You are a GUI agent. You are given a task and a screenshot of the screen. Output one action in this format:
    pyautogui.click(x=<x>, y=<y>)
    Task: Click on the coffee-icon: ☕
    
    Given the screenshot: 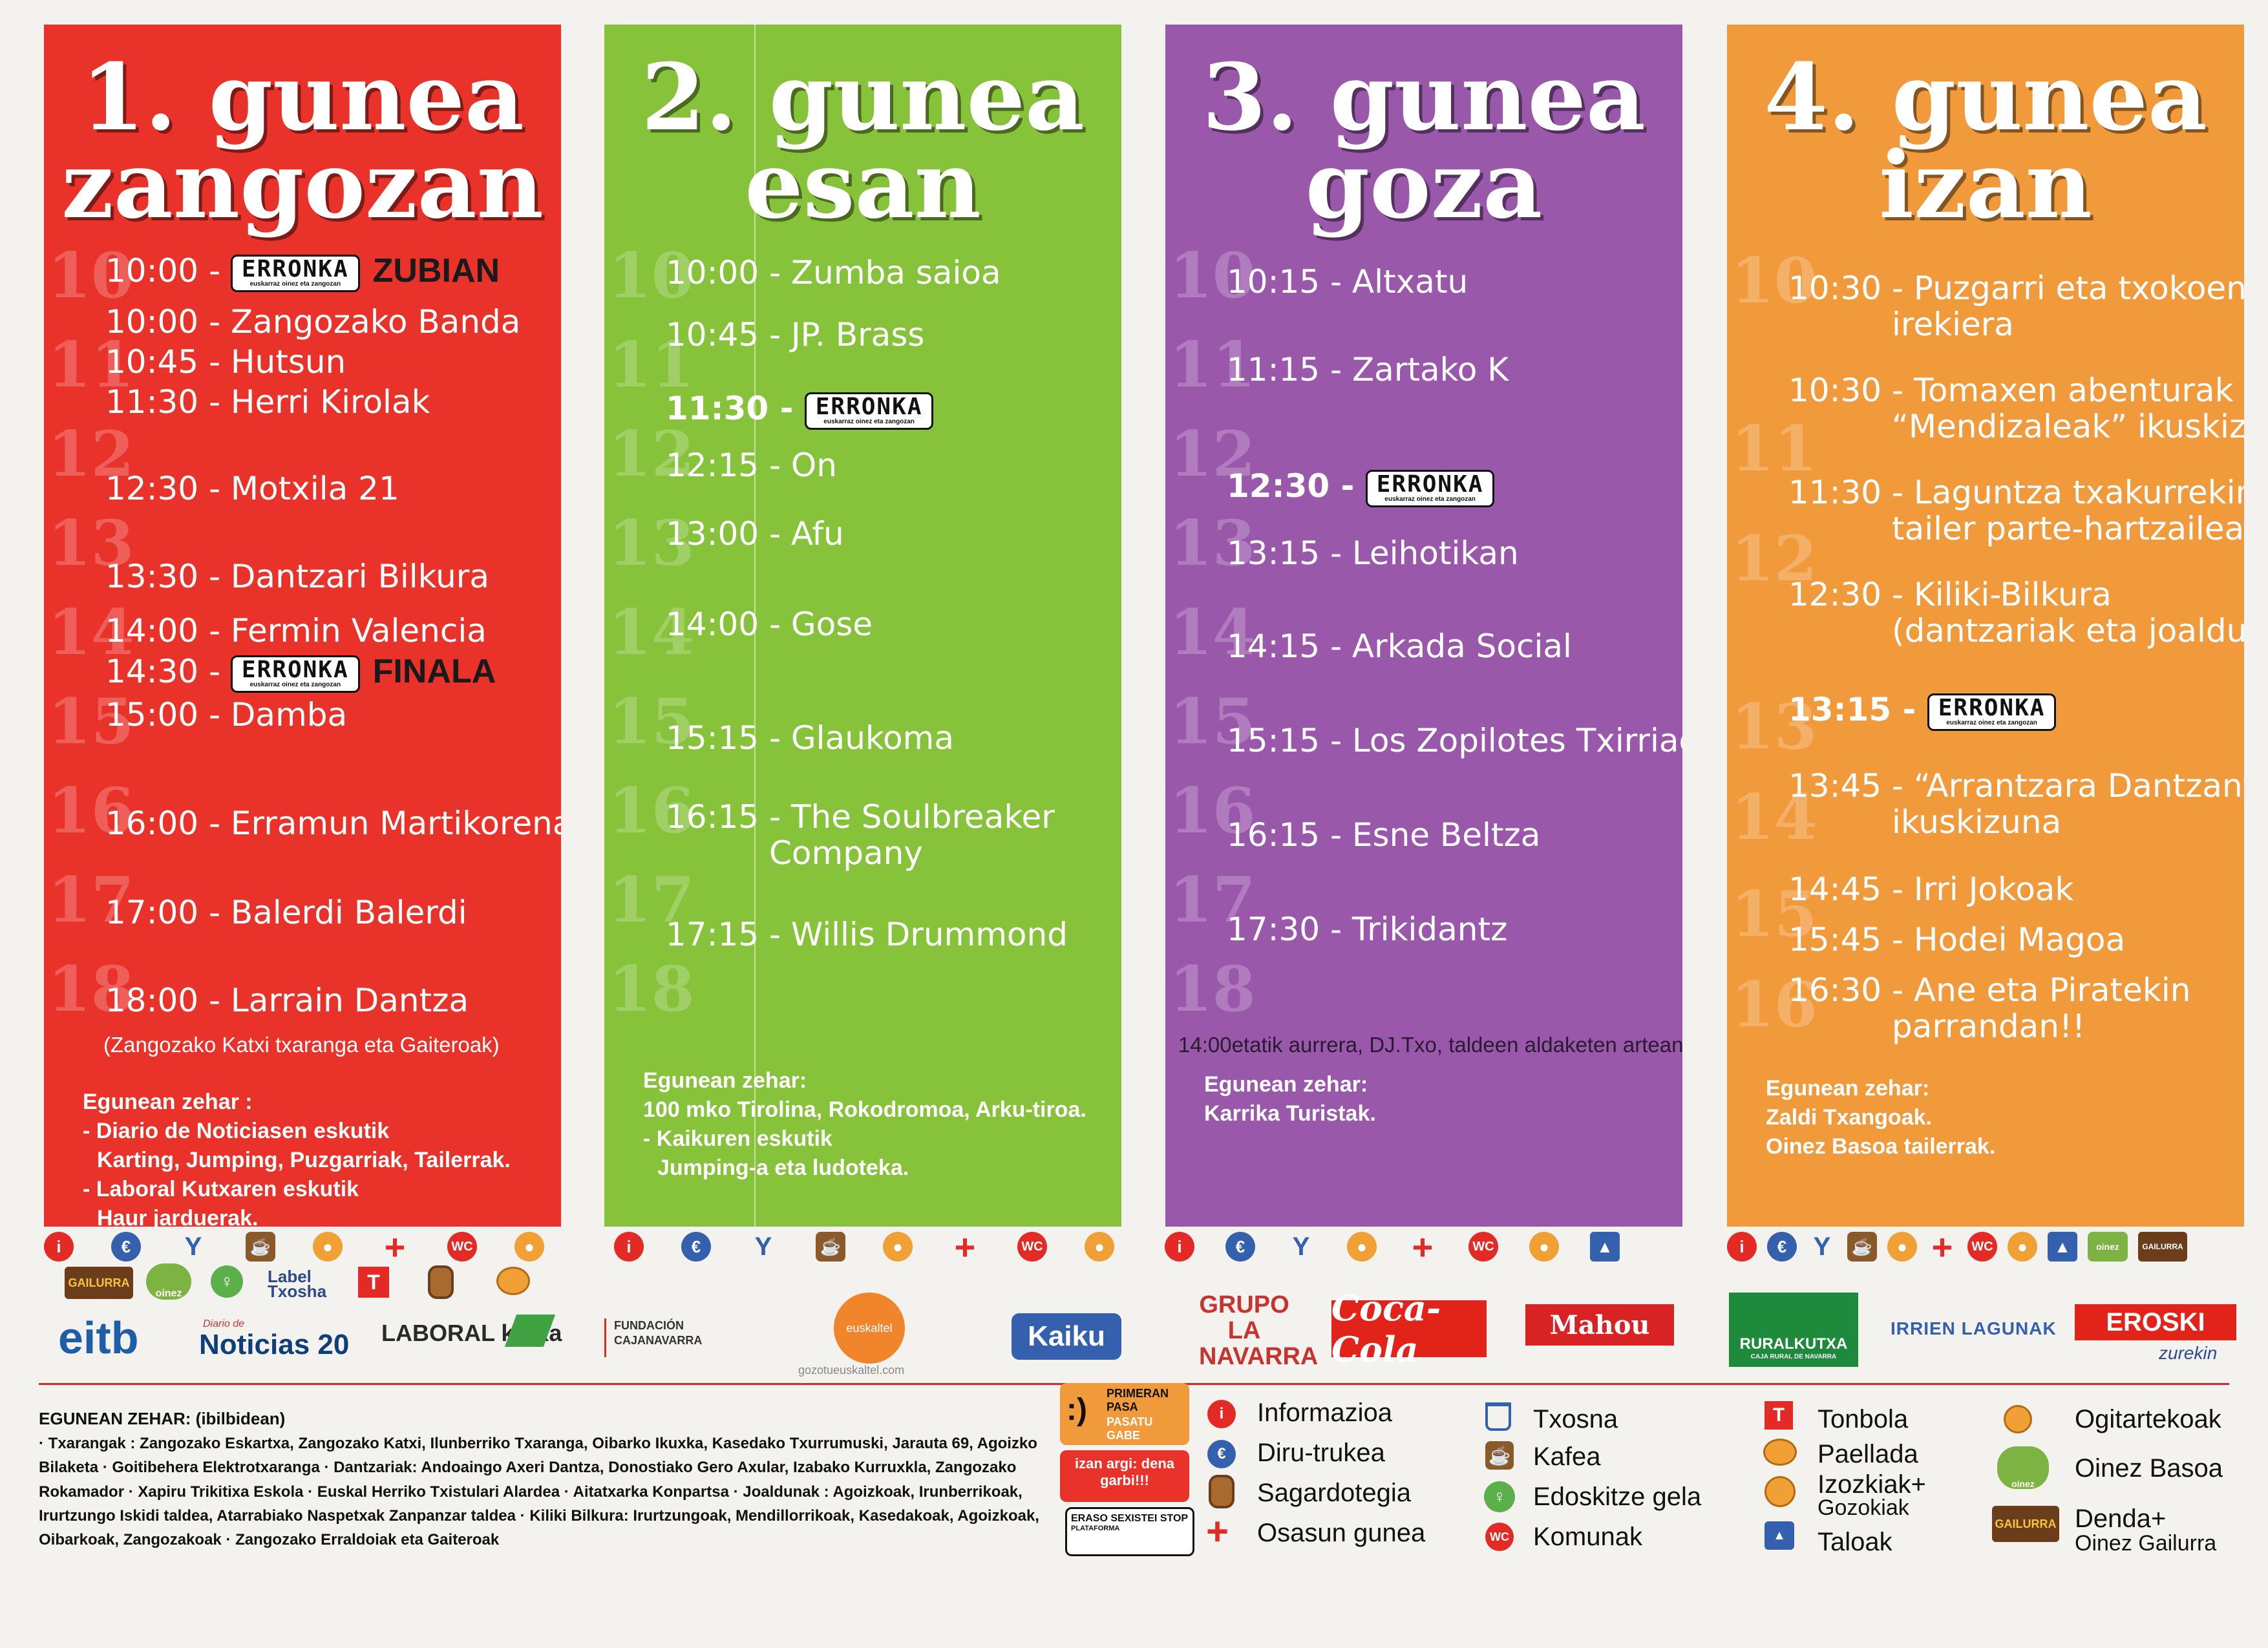 What is the action you would take?
    pyautogui.click(x=830, y=1247)
    